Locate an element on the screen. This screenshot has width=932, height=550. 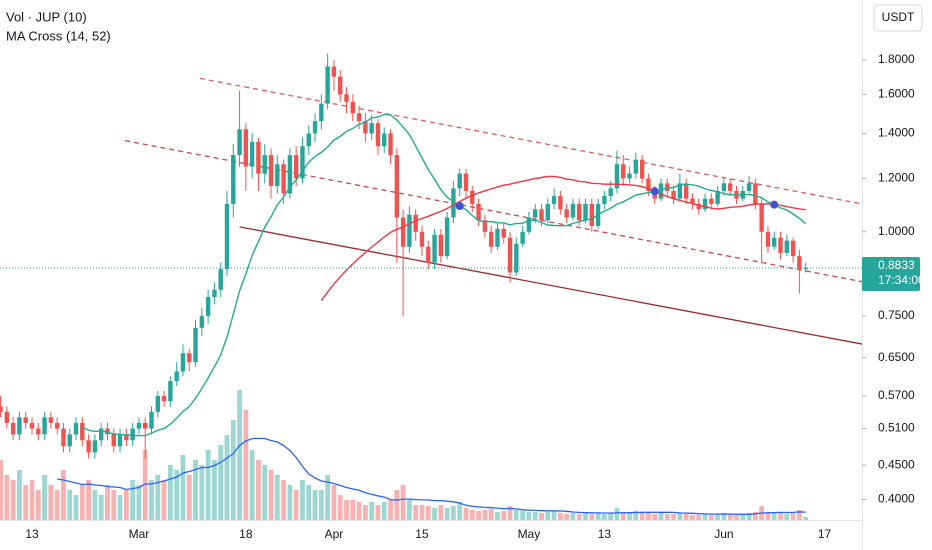
currency-box is located at coordinates (898, 18).